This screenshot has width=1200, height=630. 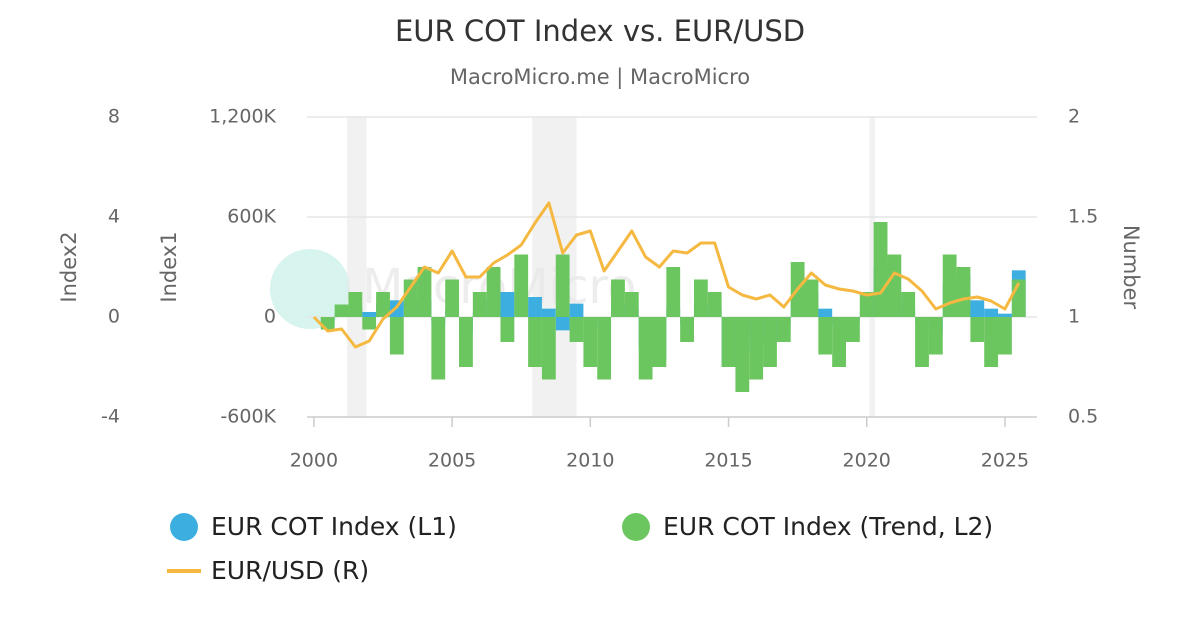 I want to click on y3-tick-label: 8, so click(x=114, y=117).